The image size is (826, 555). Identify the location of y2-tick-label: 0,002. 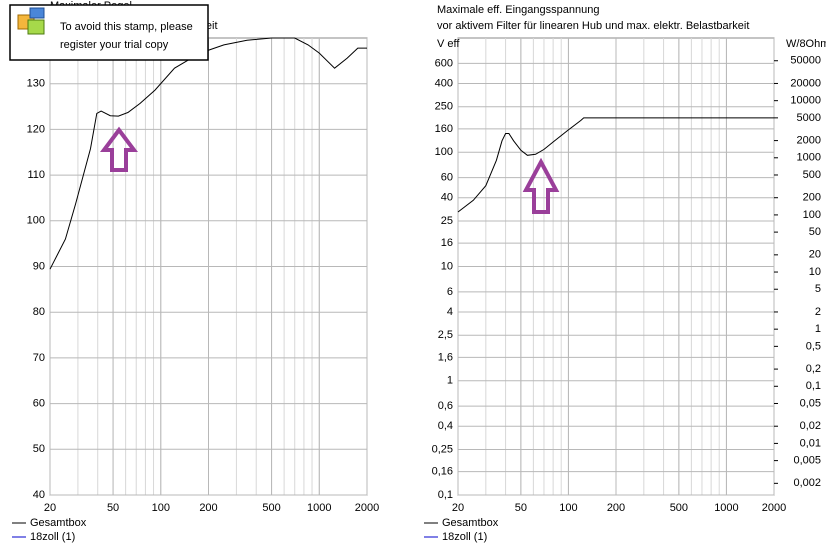
(807, 483).